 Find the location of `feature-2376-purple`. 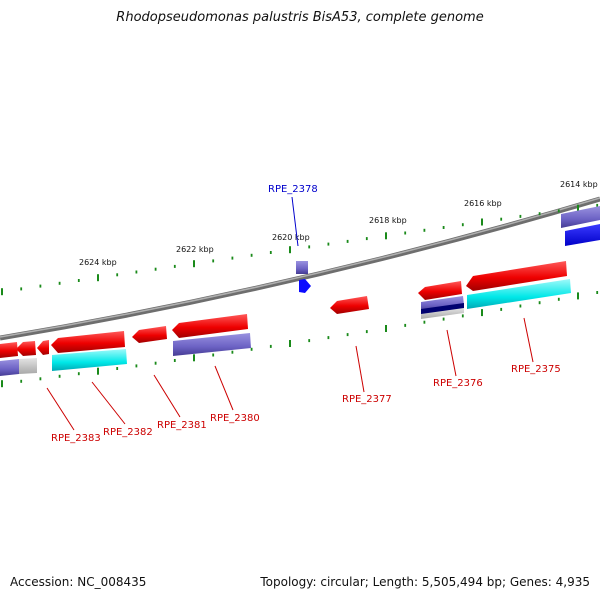

feature-2376-purple is located at coordinates (442, 303).